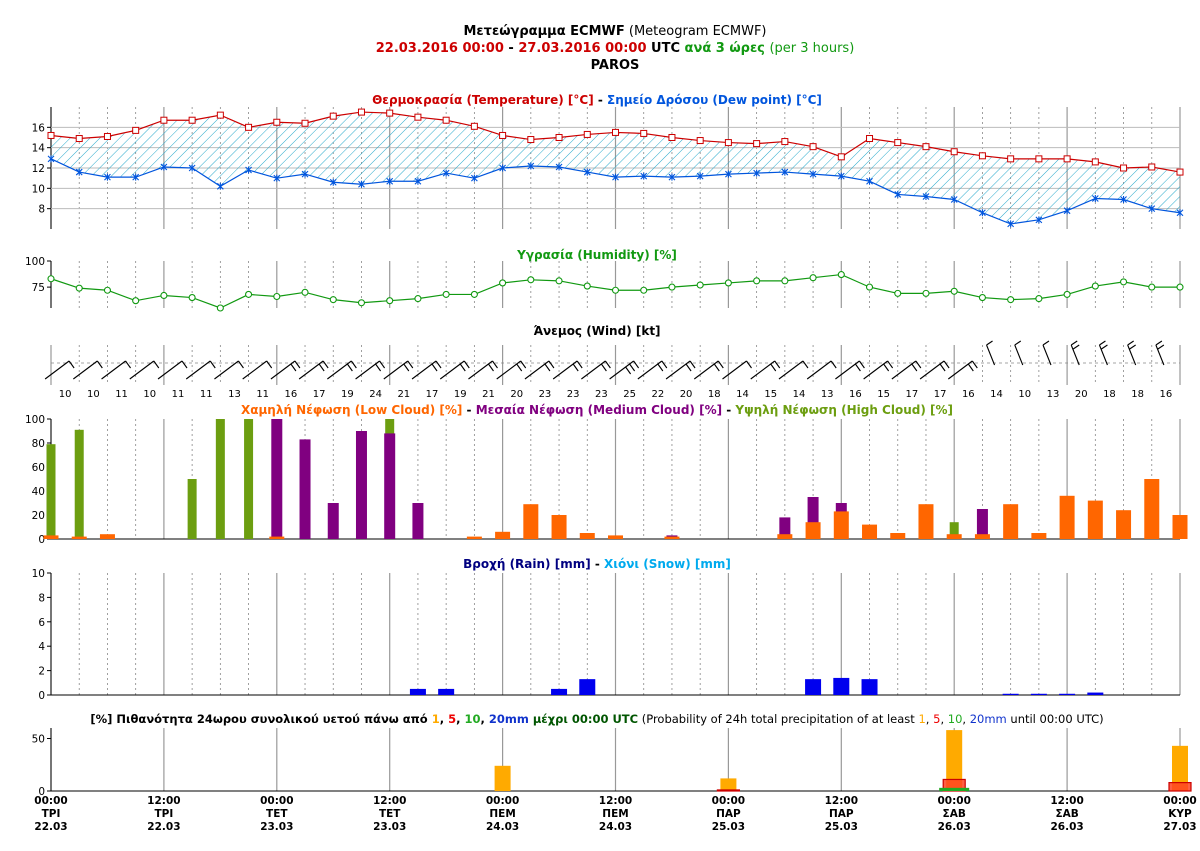  Describe the element at coordinates (39, 128) in the screenshot. I see `y-tick-label: 16` at that location.